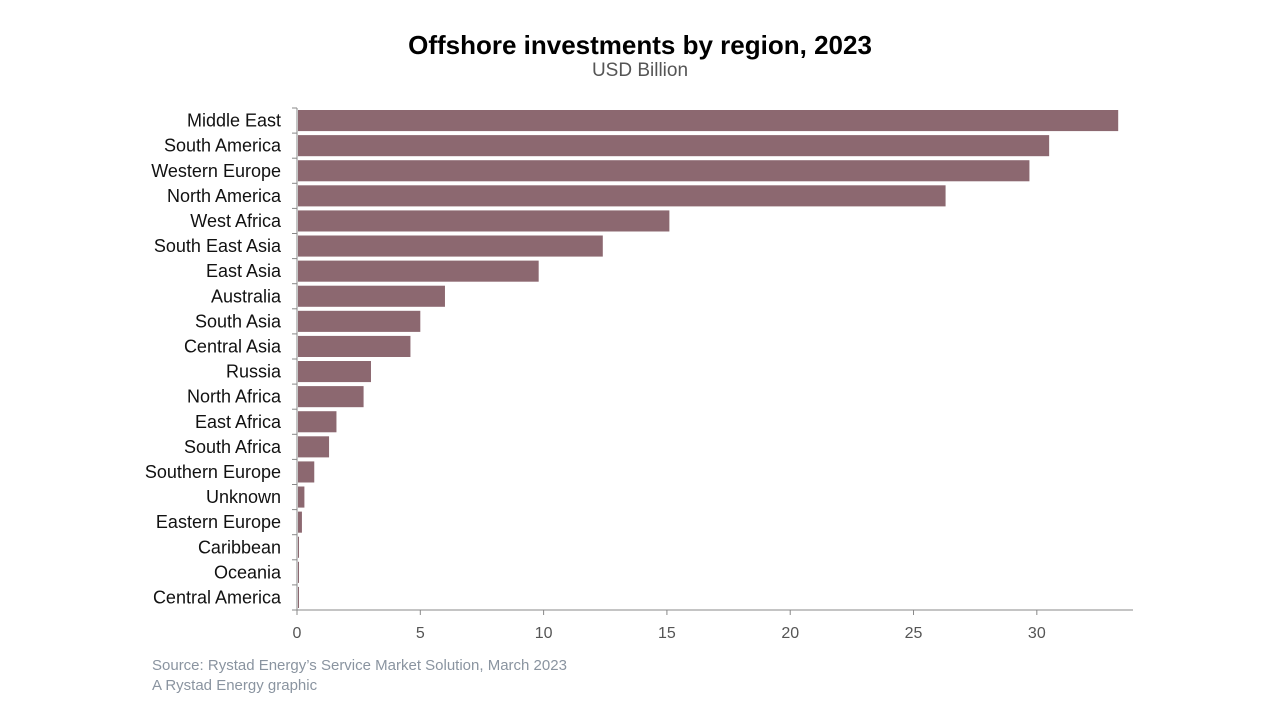  I want to click on x-tick-label: 20, so click(790, 633).